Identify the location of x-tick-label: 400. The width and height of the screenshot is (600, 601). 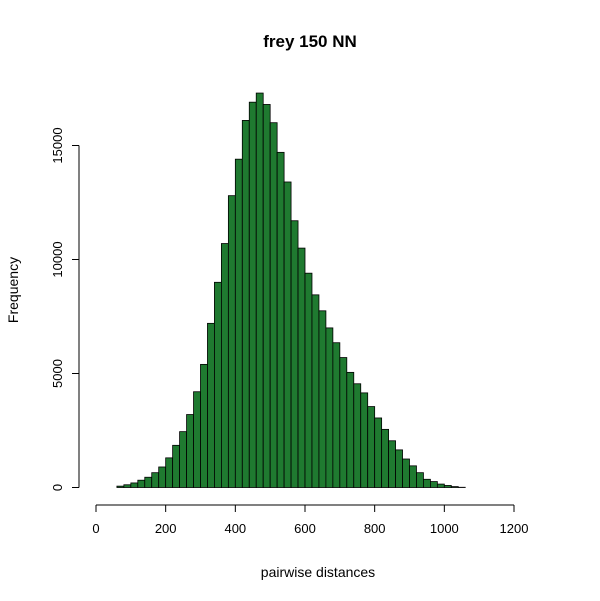
(235, 528).